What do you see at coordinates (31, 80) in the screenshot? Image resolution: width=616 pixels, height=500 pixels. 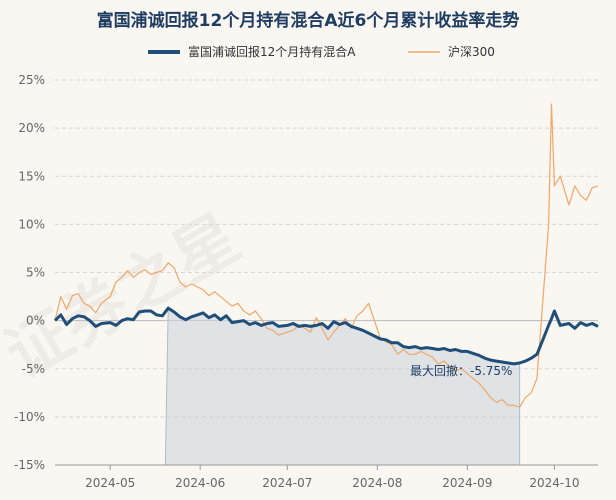 I see `y-tick-label: 25%` at bounding box center [31, 80].